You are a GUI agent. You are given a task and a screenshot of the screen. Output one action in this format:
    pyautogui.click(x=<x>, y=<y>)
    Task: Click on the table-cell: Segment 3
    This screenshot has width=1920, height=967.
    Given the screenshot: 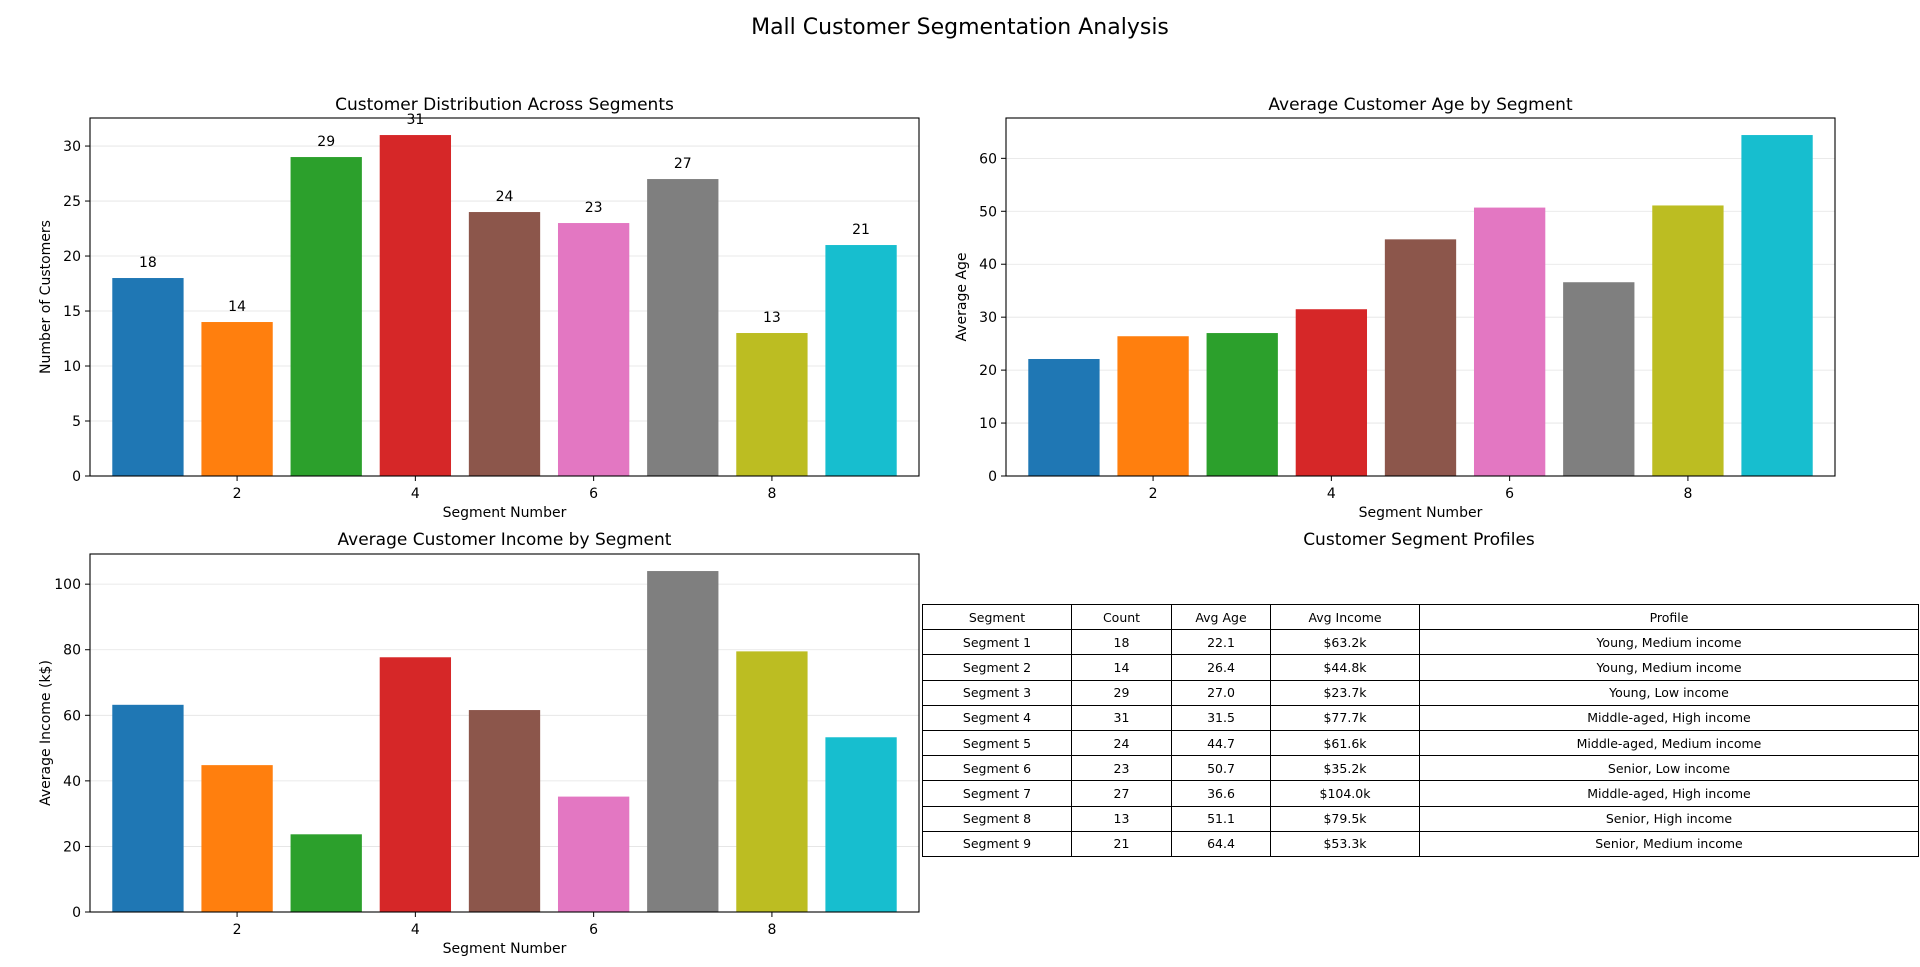 What is the action you would take?
    pyautogui.click(x=997, y=692)
    